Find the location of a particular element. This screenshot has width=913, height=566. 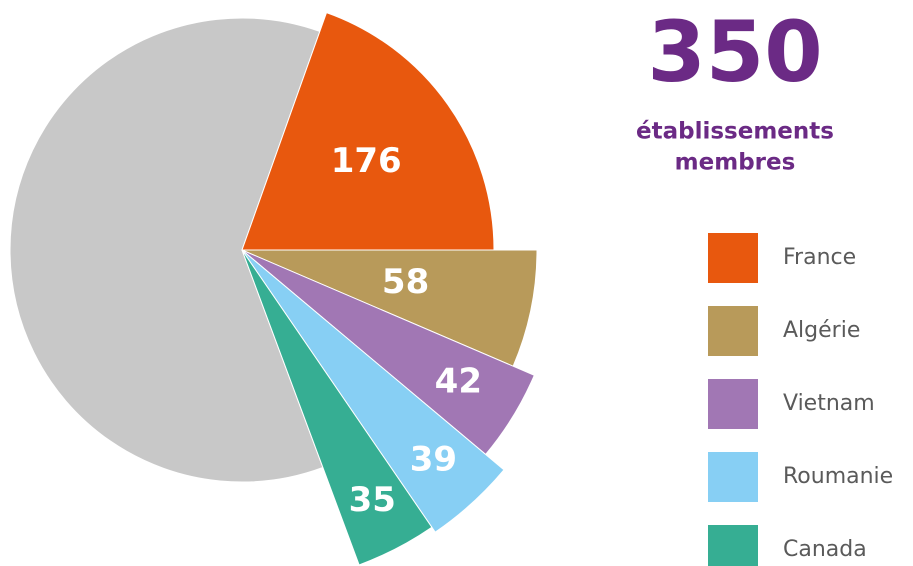

subtitle: établissements is located at coordinates (735, 132).